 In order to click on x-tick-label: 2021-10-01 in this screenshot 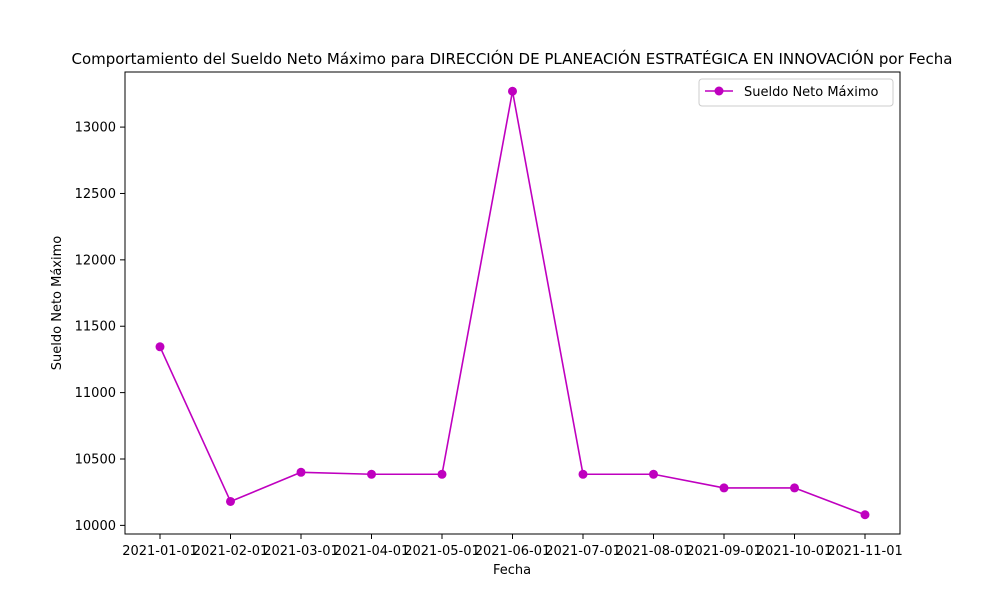, I will do `click(795, 551)`.